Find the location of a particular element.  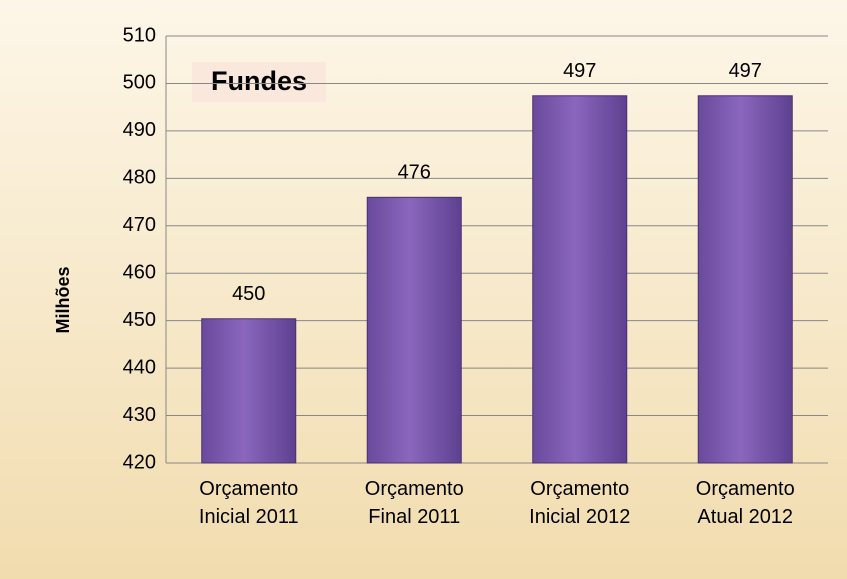

x-tick-label: Orçamento Final 2011 is located at coordinates (414, 503).